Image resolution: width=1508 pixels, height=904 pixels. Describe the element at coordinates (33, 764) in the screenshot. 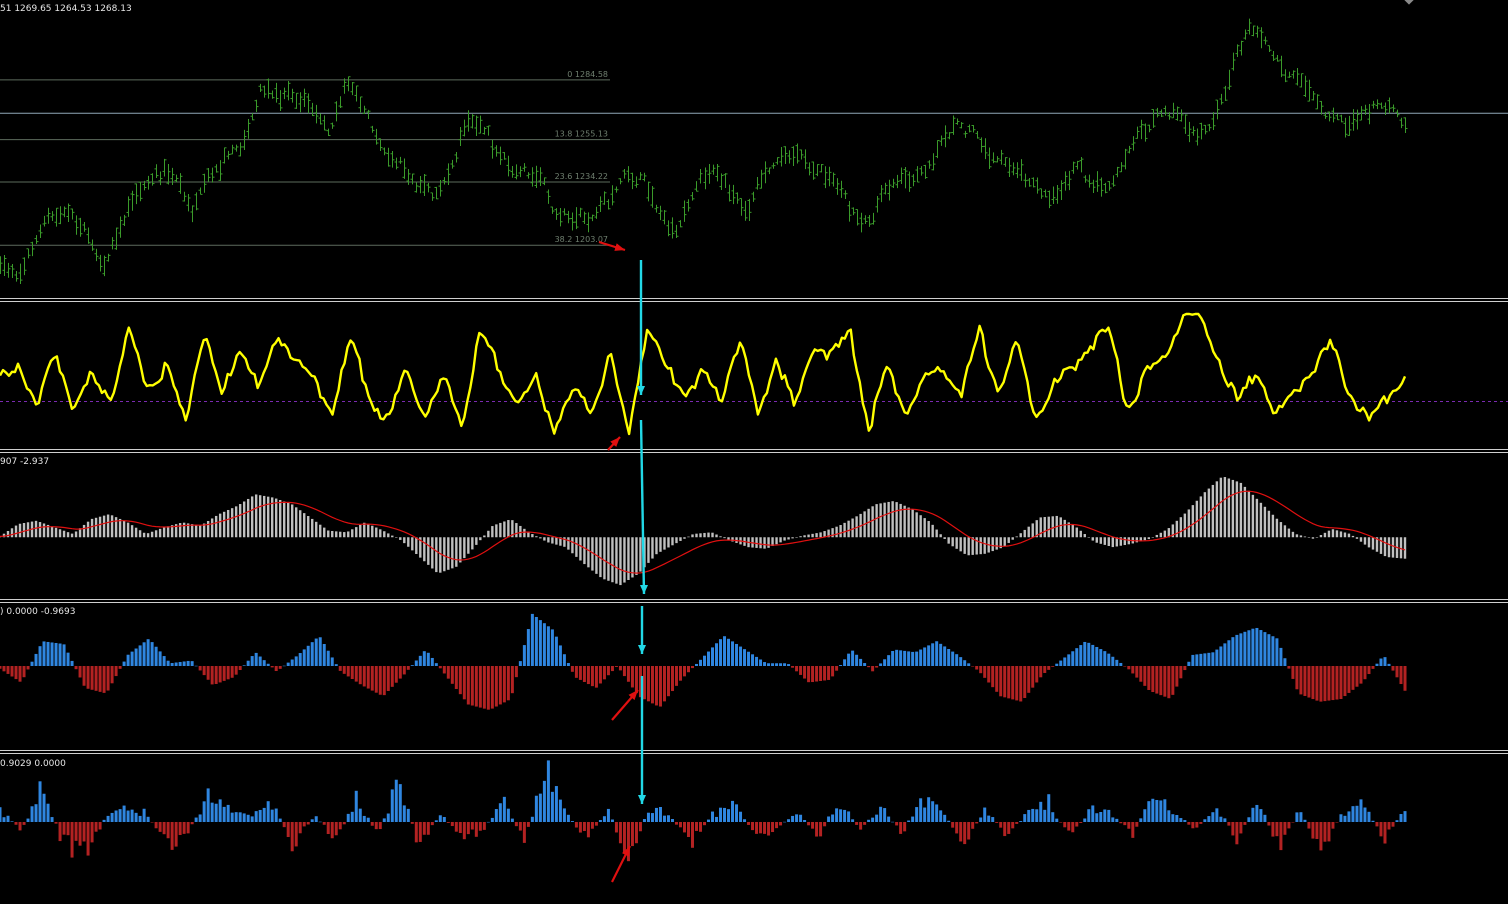

I see `histogram-2-readout: 0.9029 0.0000` at that location.